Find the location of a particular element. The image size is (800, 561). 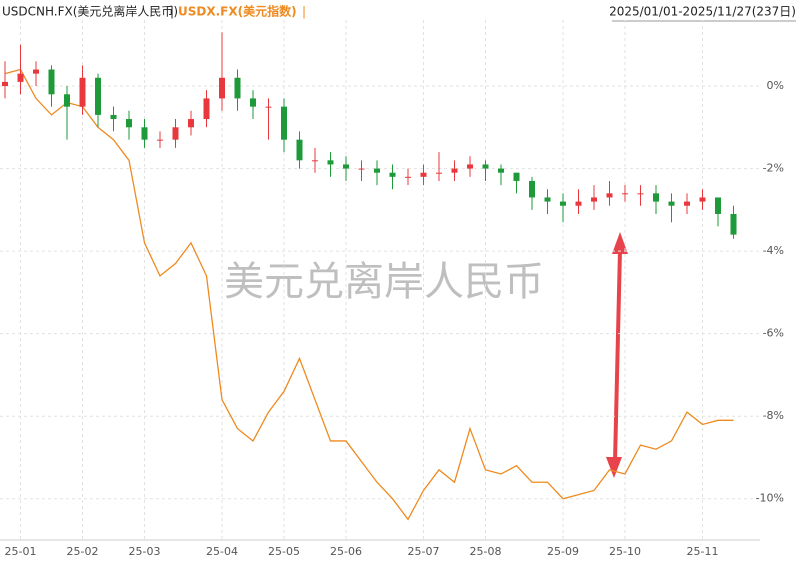

x-tick-label: 25-09 is located at coordinates (563, 551).